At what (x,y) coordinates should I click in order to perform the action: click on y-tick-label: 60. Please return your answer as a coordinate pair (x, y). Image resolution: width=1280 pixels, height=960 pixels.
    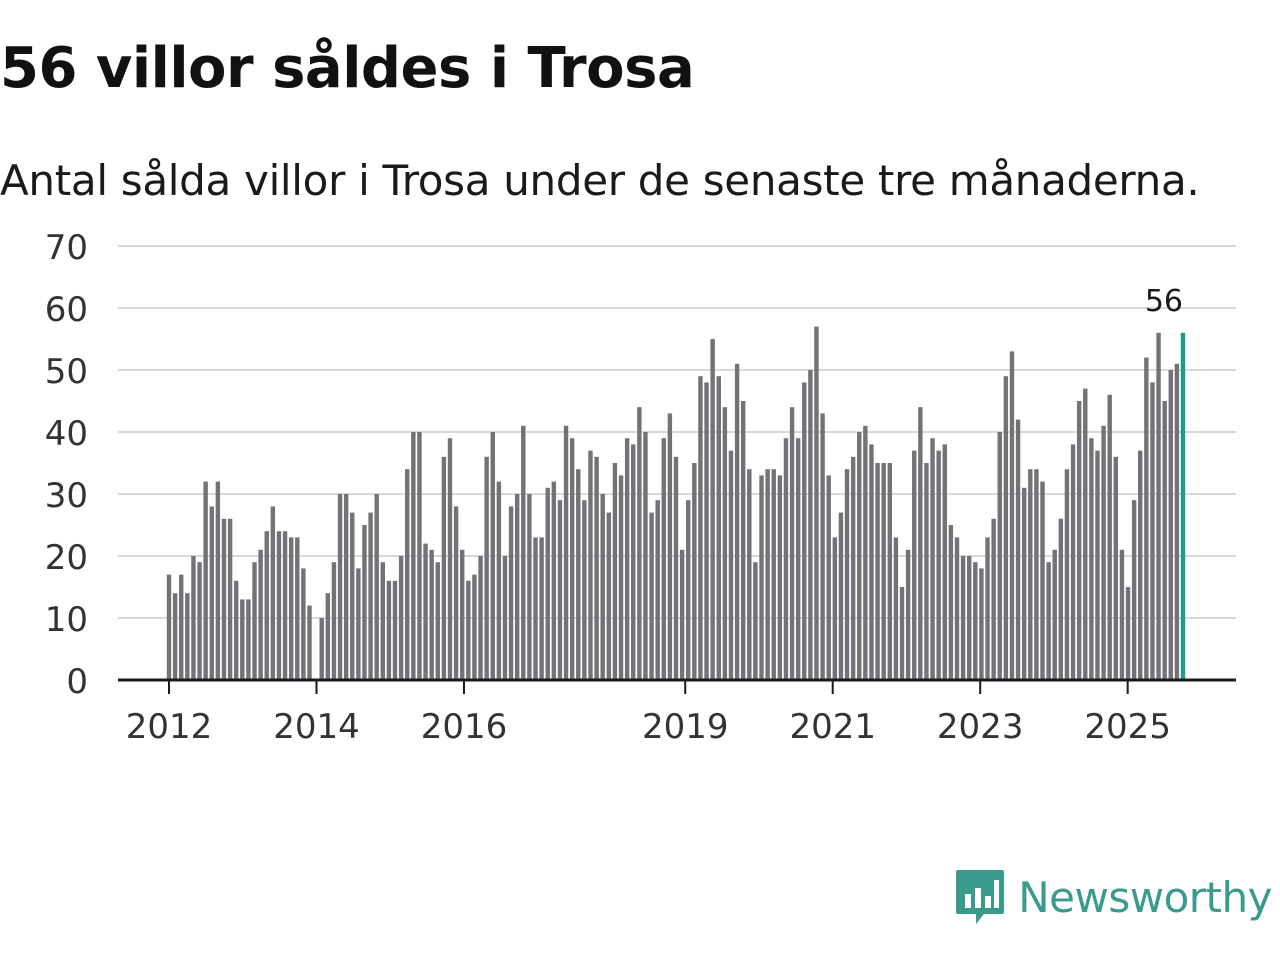
    Looking at the image, I should click on (66, 310).